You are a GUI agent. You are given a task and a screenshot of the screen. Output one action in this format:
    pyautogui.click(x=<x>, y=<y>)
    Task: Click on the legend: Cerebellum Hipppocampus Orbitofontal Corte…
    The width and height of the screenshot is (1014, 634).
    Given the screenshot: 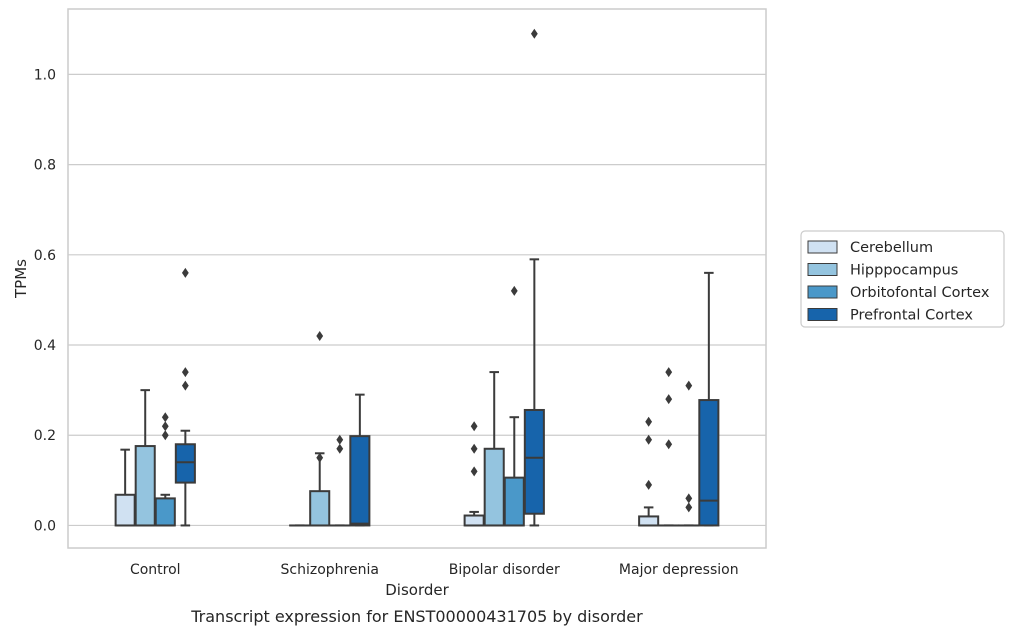 What is the action you would take?
    pyautogui.click(x=902, y=279)
    